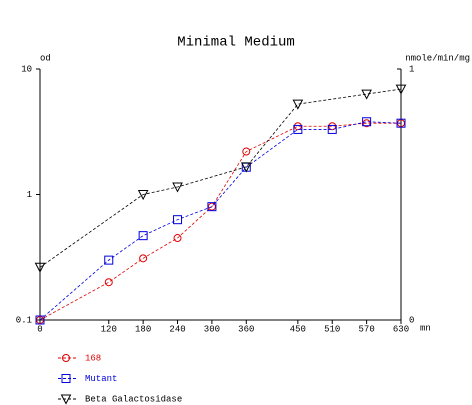 The height and width of the screenshot is (405, 472). What do you see at coordinates (437, 58) in the screenshot?
I see `y2-axis-label: nmole/min/mg` at bounding box center [437, 58].